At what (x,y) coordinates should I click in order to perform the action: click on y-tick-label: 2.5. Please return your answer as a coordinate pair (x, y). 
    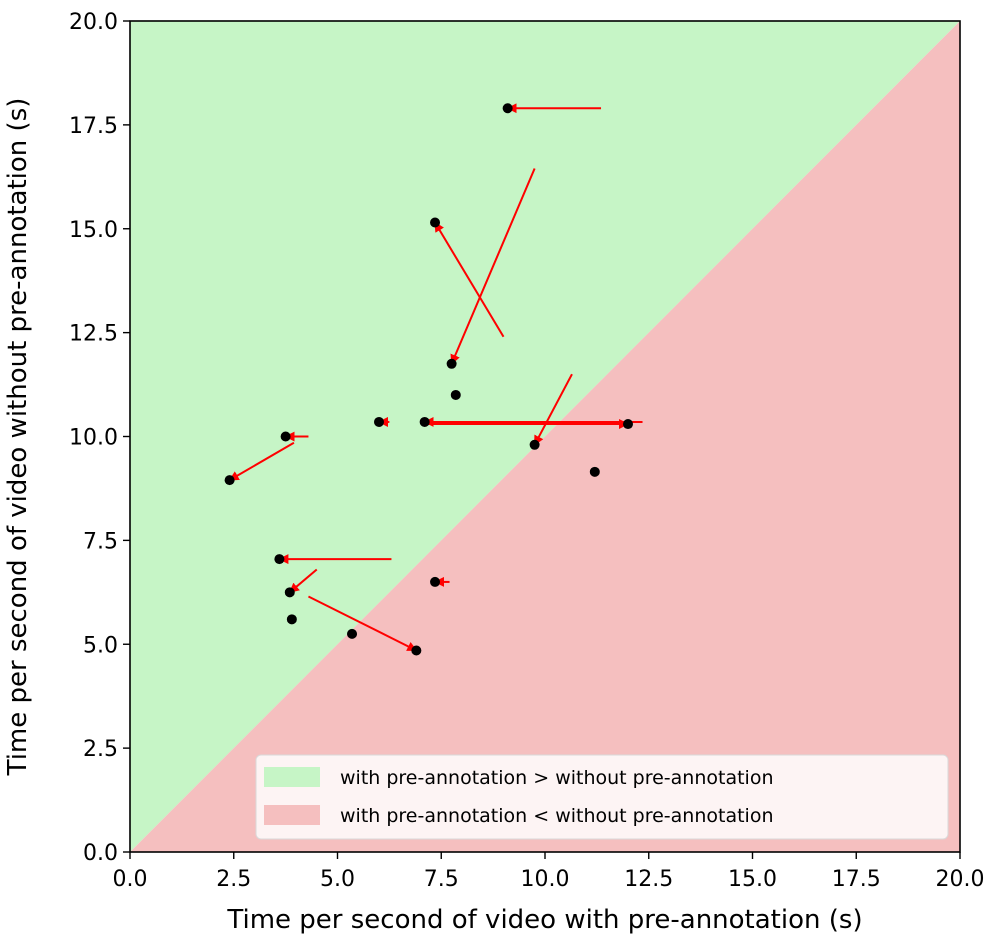
    Looking at the image, I should click on (100, 749).